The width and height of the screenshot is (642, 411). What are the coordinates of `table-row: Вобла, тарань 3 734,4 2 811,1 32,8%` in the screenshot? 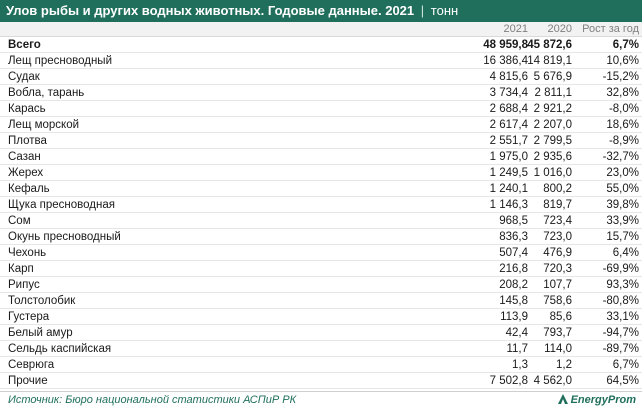 It's located at (321, 93).